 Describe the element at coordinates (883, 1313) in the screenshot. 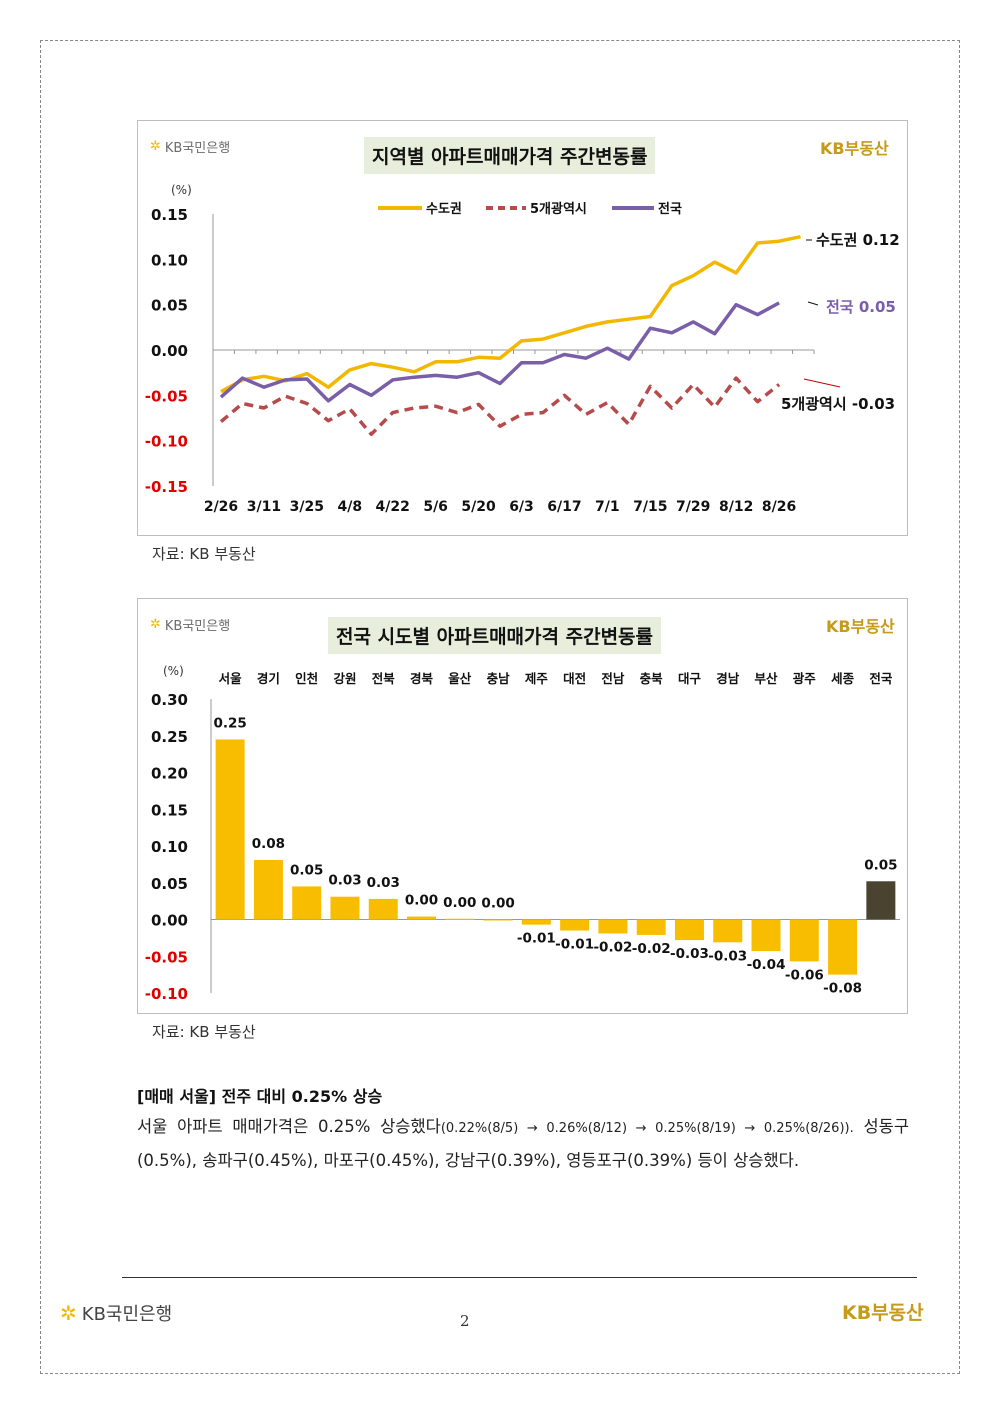

I see `footer-brand-logo: KB부동산` at that location.